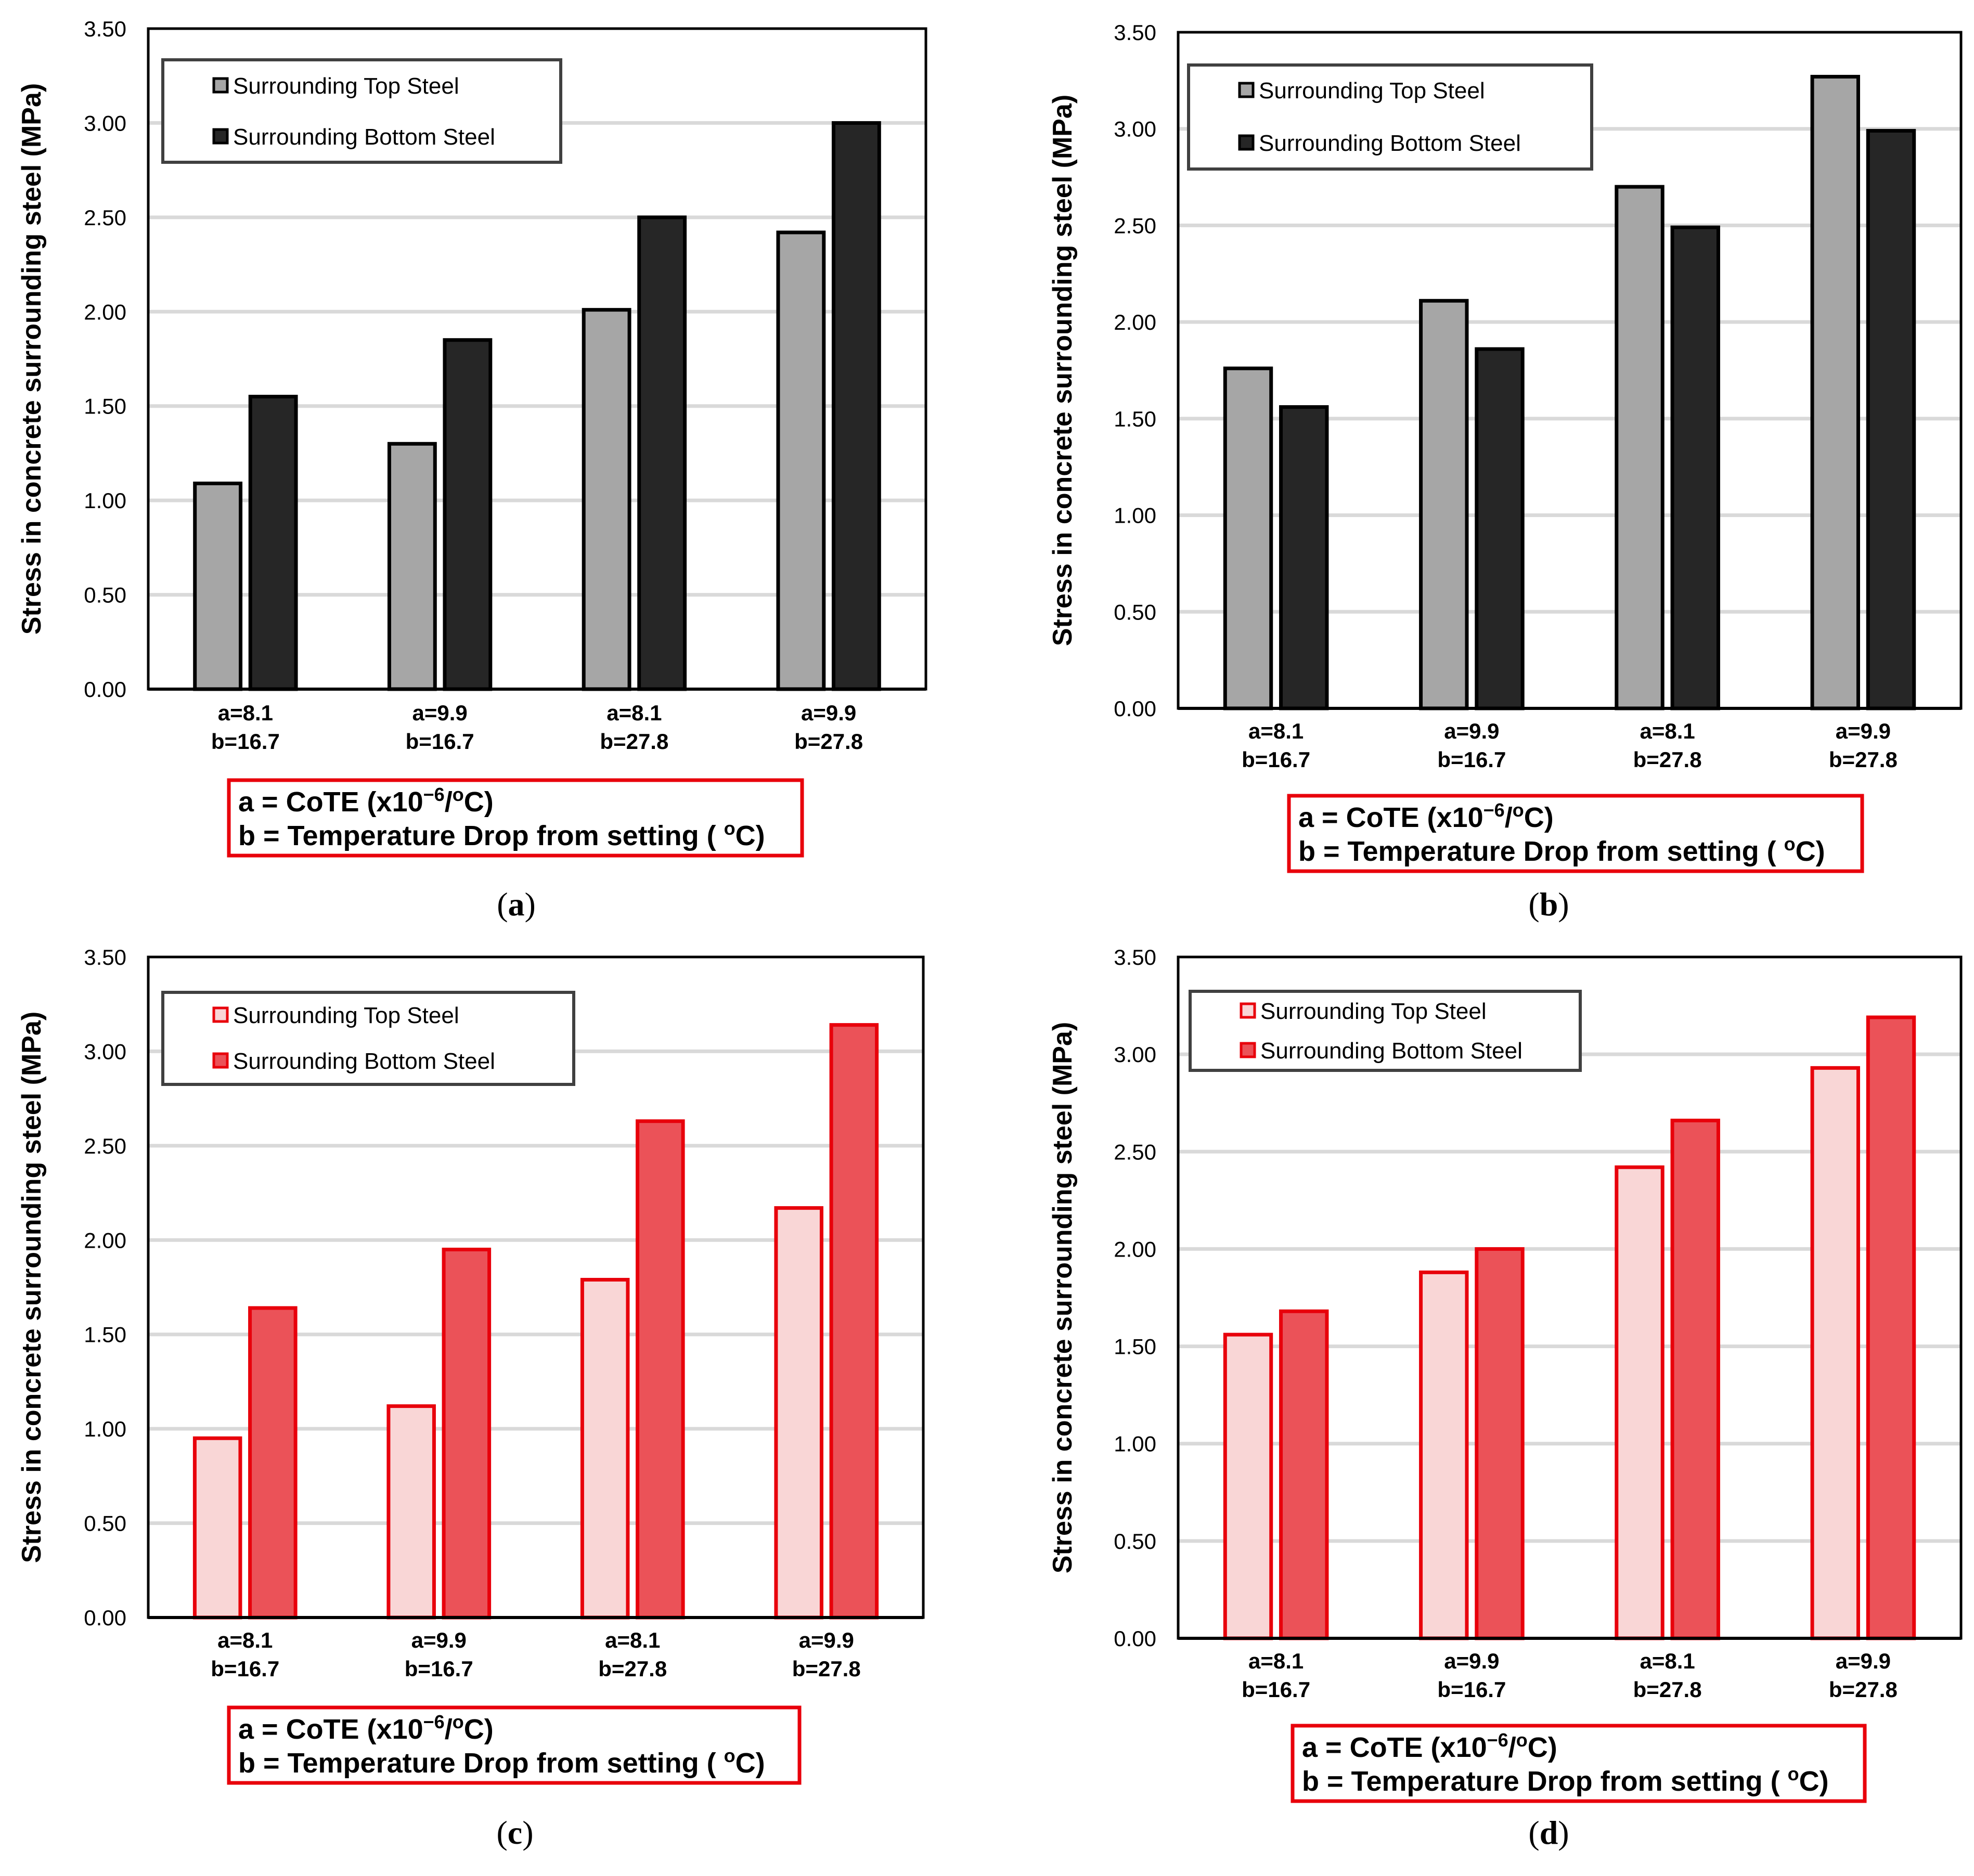 The image size is (1974, 1876). I want to click on y-tick-label: 3.50, so click(1135, 33).